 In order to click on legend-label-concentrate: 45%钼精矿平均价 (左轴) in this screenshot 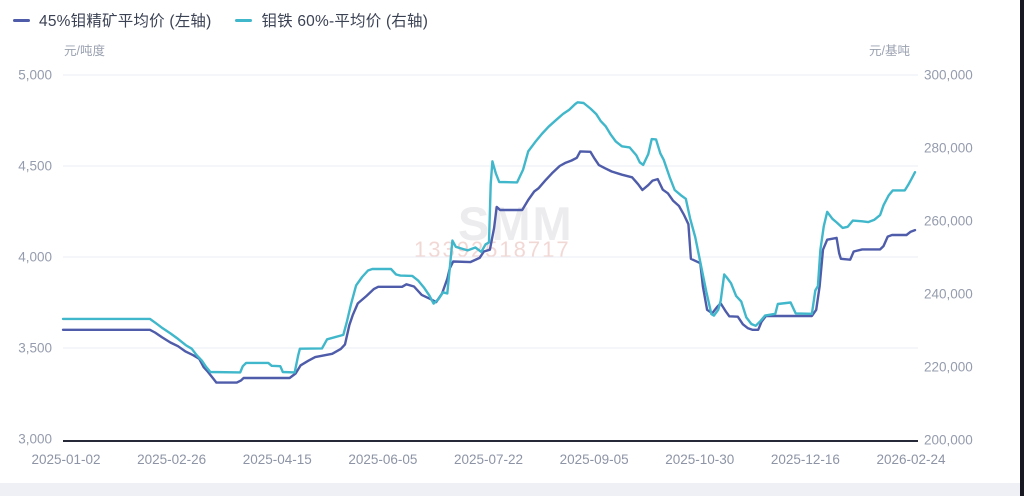, I will do `click(125, 21)`.